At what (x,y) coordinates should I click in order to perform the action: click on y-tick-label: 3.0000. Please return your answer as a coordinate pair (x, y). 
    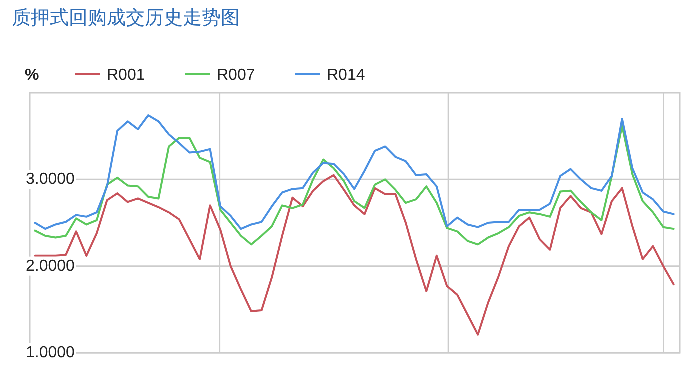
    Looking at the image, I should click on (51, 179).